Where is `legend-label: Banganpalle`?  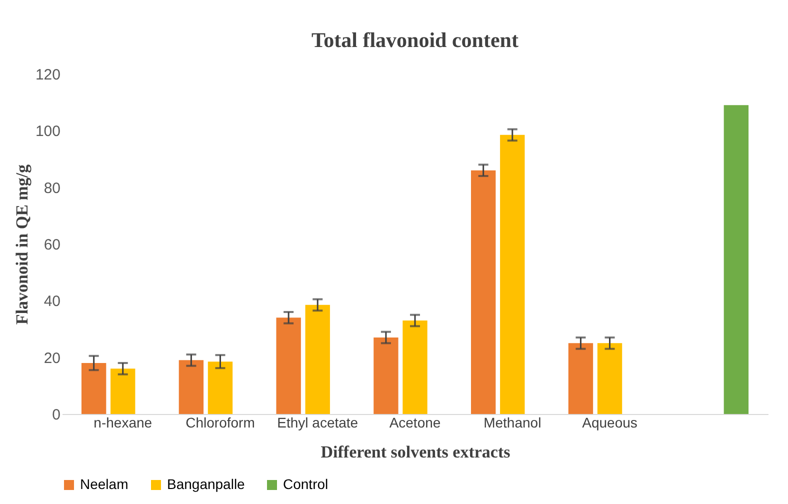 legend-label: Banganpalle is located at coordinates (206, 484).